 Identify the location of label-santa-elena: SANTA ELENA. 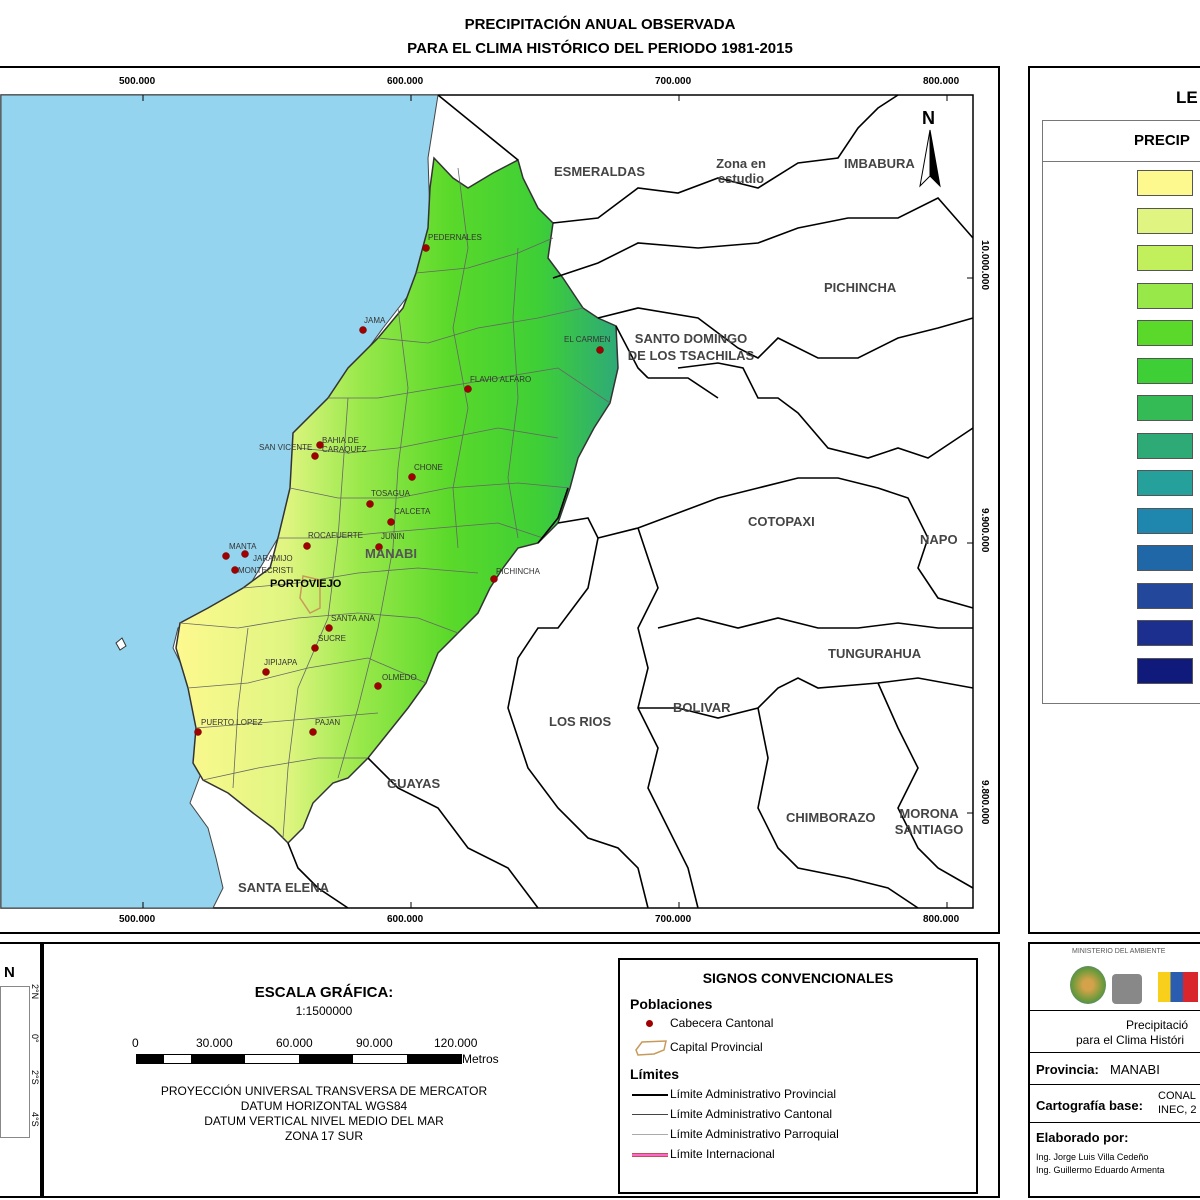
(283, 887).